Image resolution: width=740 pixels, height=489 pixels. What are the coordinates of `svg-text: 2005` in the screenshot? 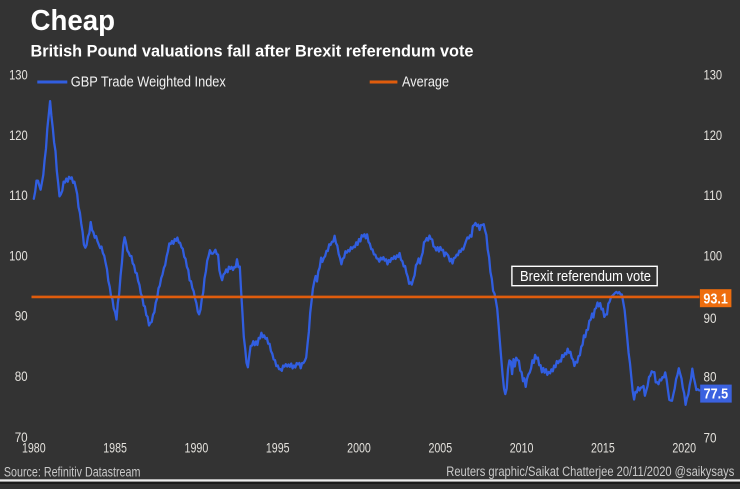 It's located at (440, 448).